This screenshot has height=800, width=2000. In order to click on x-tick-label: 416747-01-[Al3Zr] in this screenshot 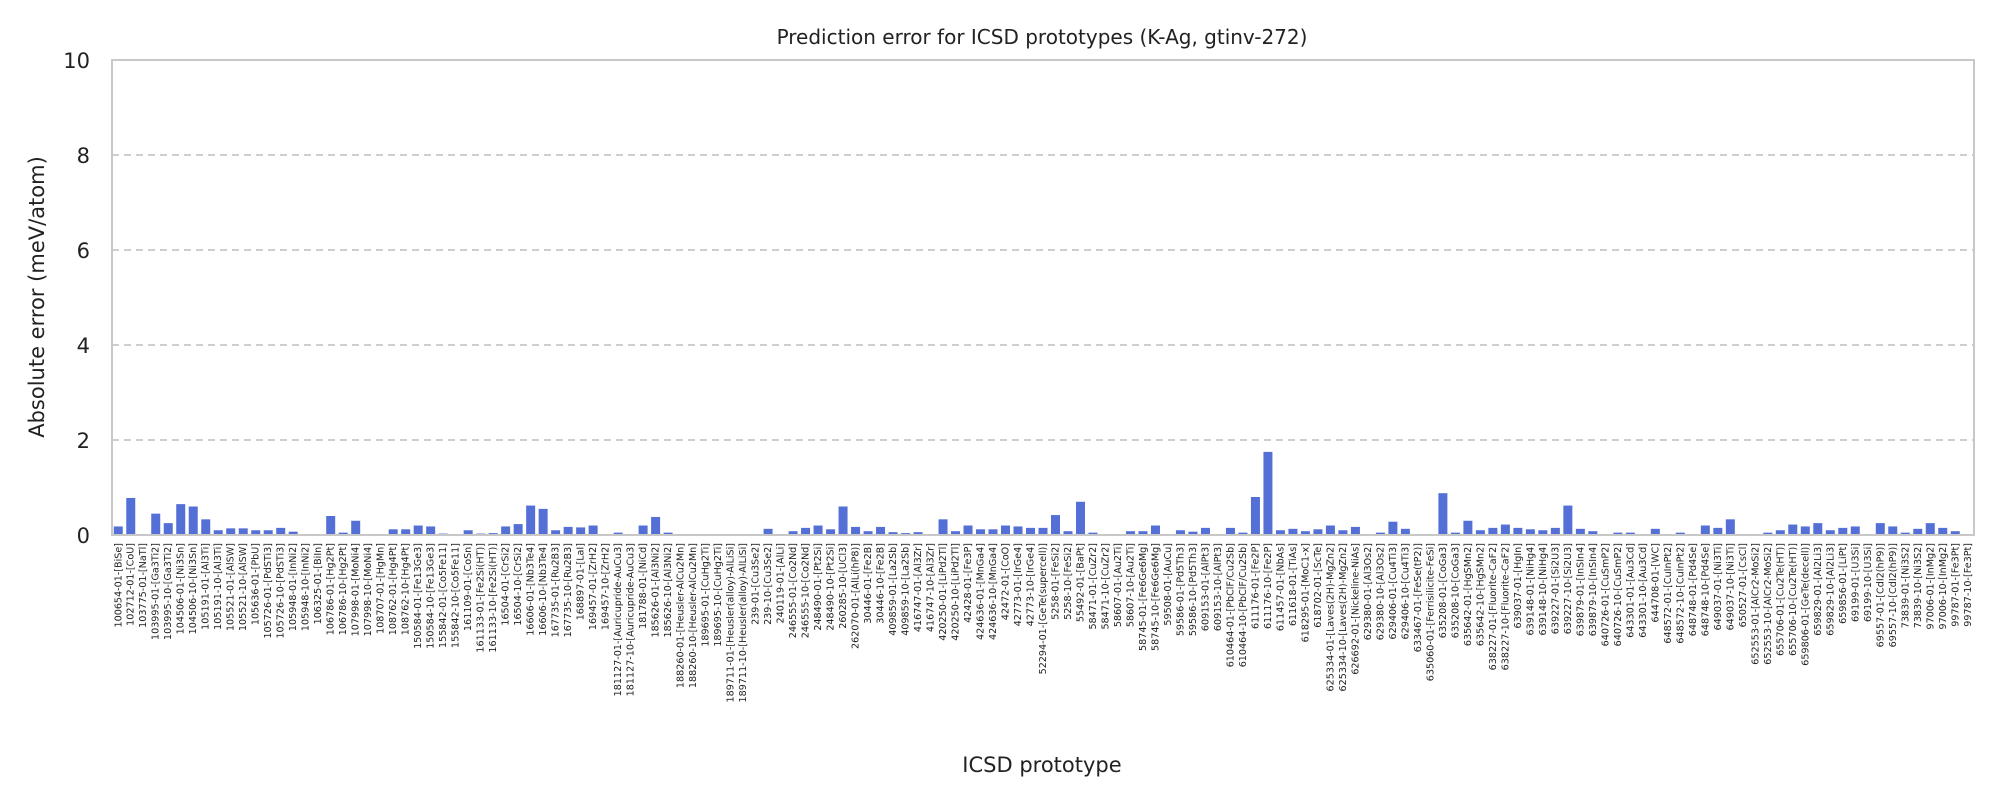, I will do `click(918, 587)`.